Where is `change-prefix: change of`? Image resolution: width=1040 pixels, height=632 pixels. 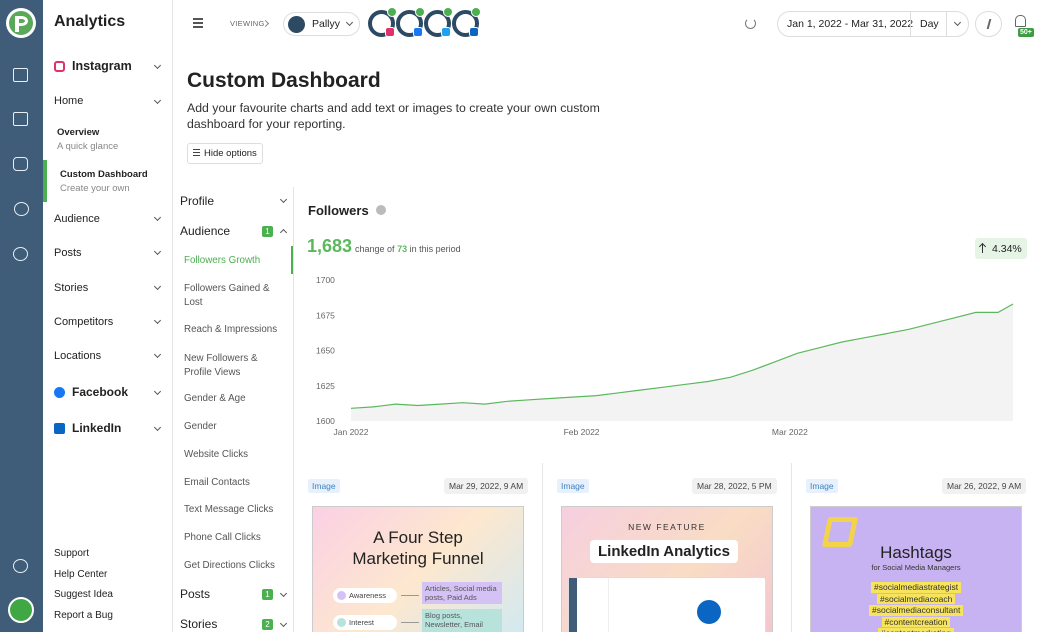
change-prefix: change of is located at coordinates (375, 249).